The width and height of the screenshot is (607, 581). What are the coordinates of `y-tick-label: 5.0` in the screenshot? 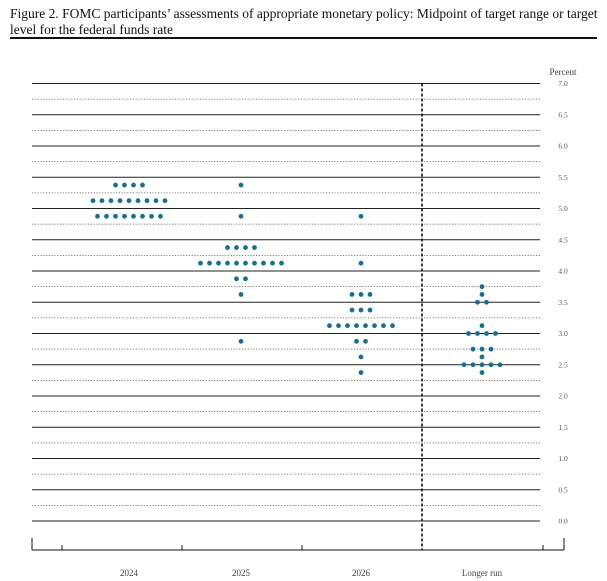 It's located at (563, 208).